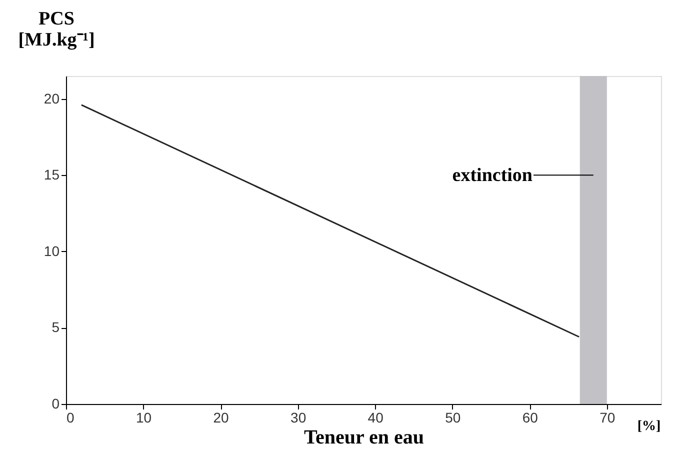 This screenshot has width=673, height=463. Describe the element at coordinates (453, 418) in the screenshot. I see `x-tick-label: 50` at that location.